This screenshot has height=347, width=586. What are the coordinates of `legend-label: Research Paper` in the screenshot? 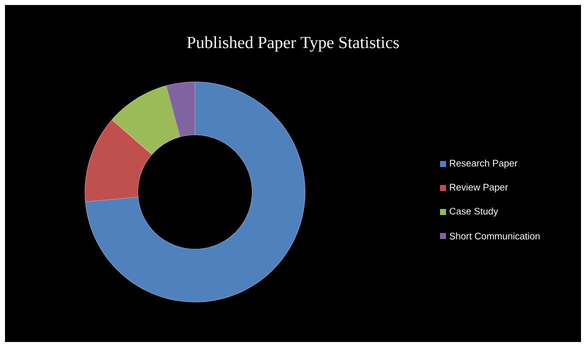 It's located at (484, 164).